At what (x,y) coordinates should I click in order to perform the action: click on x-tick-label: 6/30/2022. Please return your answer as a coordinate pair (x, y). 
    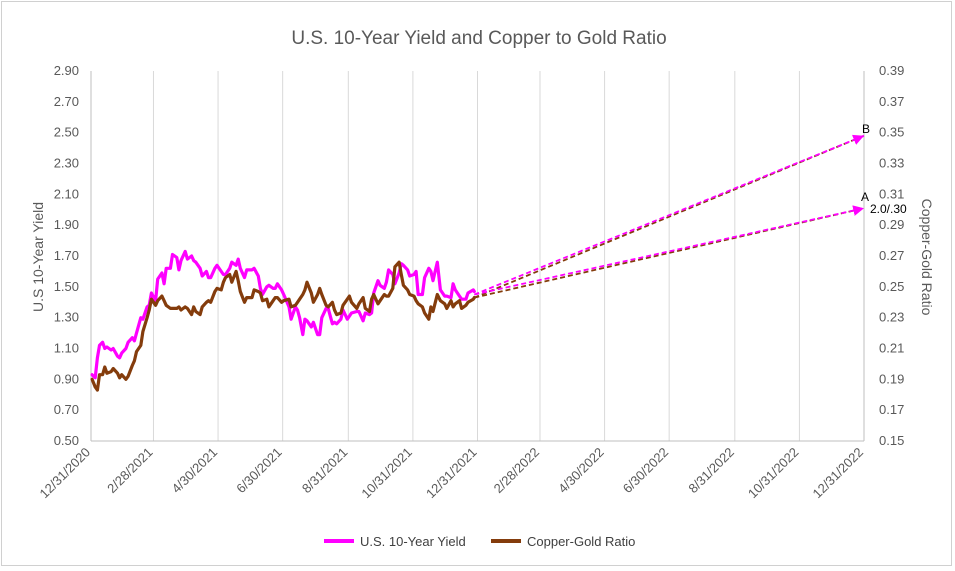
    Looking at the image, I should click on (646, 471).